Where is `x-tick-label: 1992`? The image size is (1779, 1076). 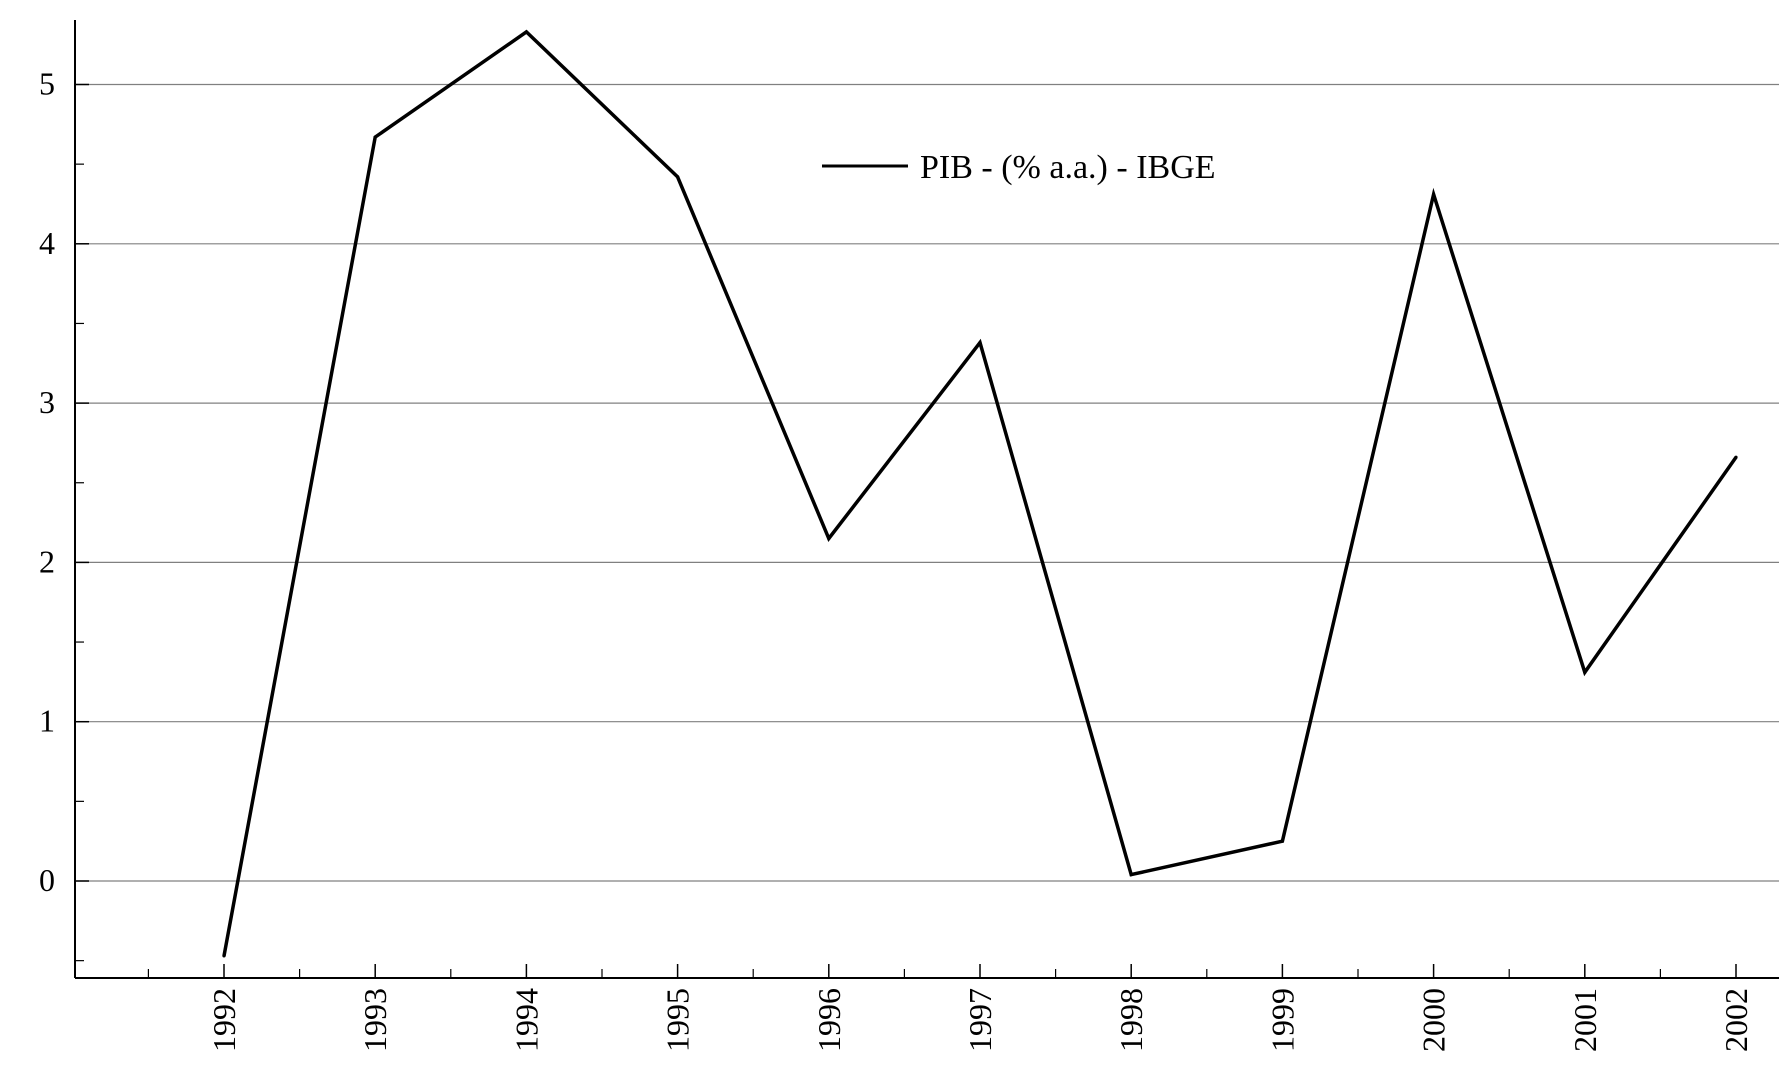
x-tick-label: 1992 is located at coordinates (224, 1020).